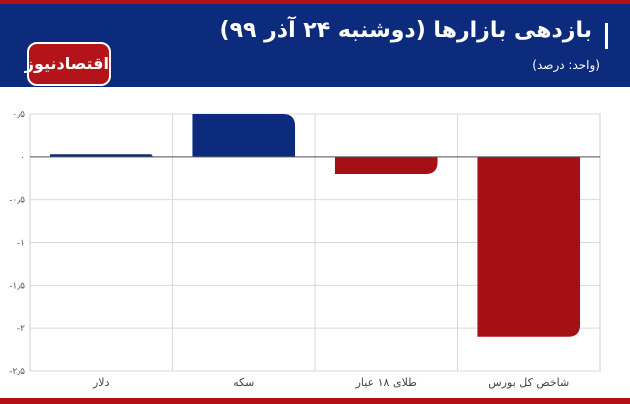 The height and width of the screenshot is (404, 630). Describe the element at coordinates (566, 65) in the screenshot. I see `unit-label: (واحد: درصد)` at that location.